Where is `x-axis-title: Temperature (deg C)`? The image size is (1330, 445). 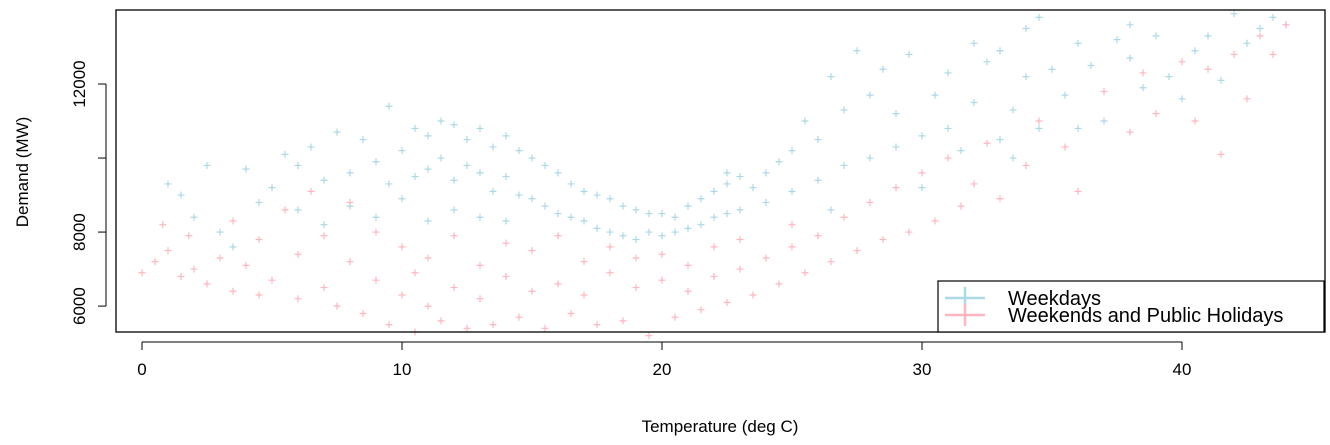 x-axis-title: Temperature (deg C) is located at coordinates (720, 426).